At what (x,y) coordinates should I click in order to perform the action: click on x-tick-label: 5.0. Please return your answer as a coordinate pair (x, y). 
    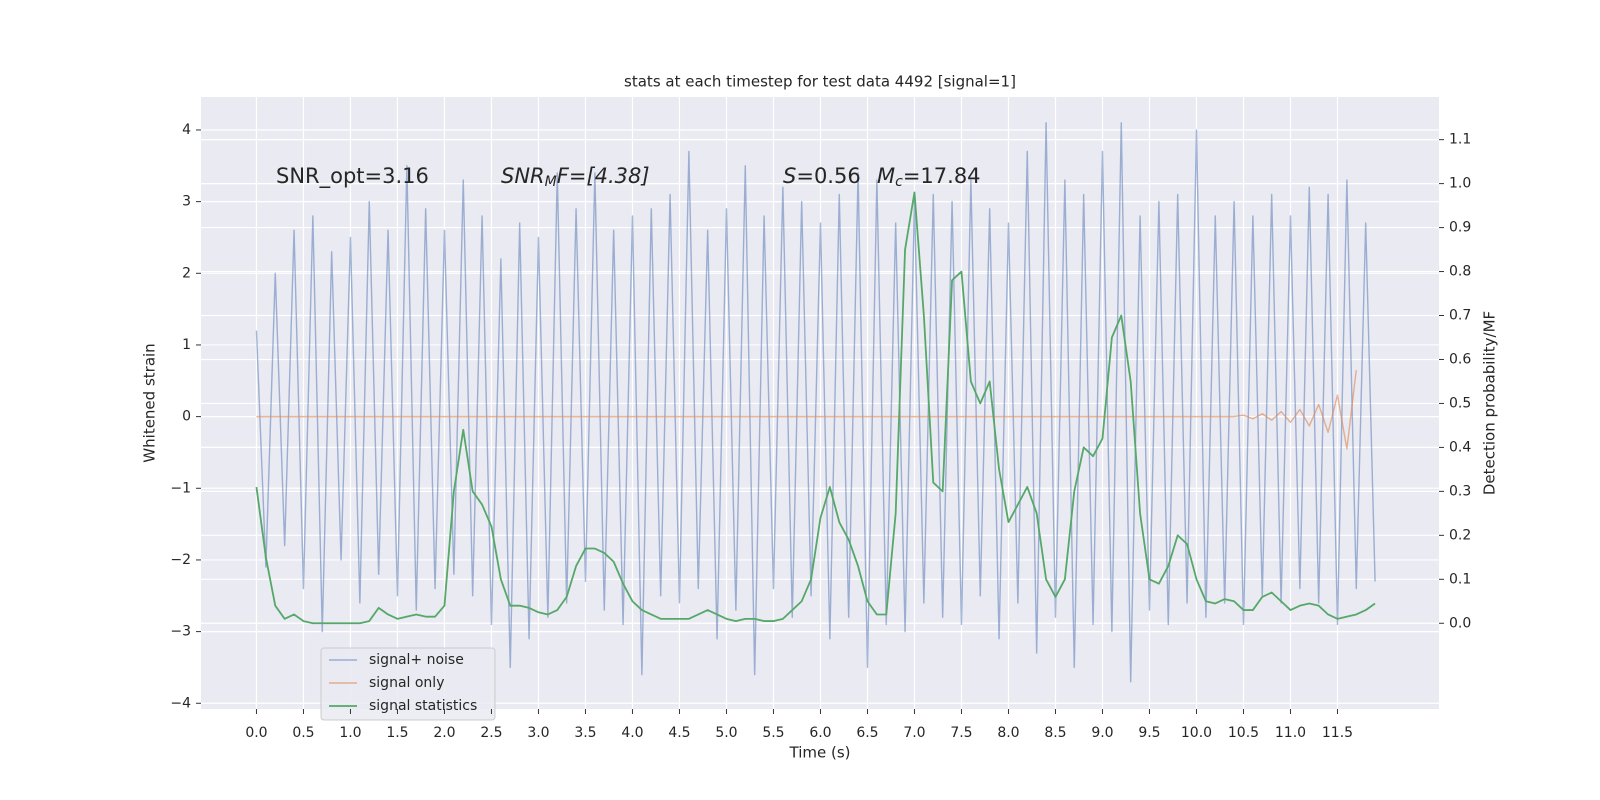
    Looking at the image, I should click on (726, 733).